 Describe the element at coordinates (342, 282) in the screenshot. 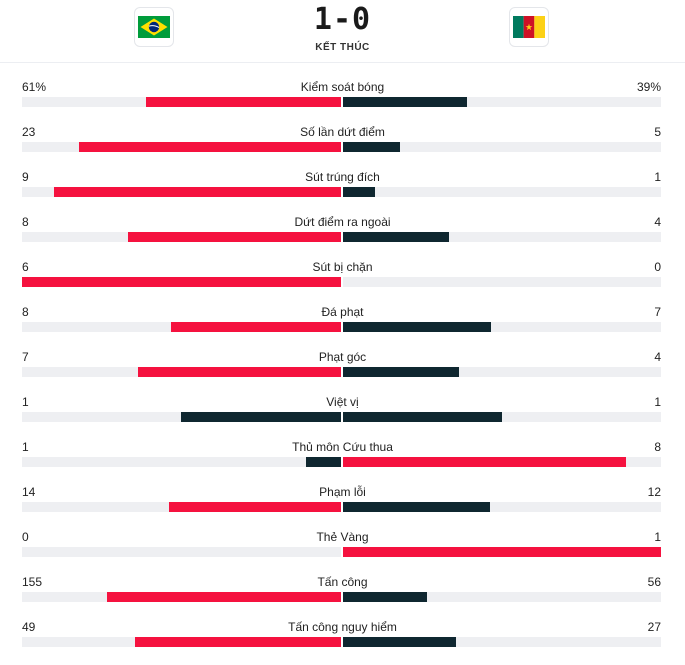

I see `stat-row: 6 Sút bị chặn 0` at that location.